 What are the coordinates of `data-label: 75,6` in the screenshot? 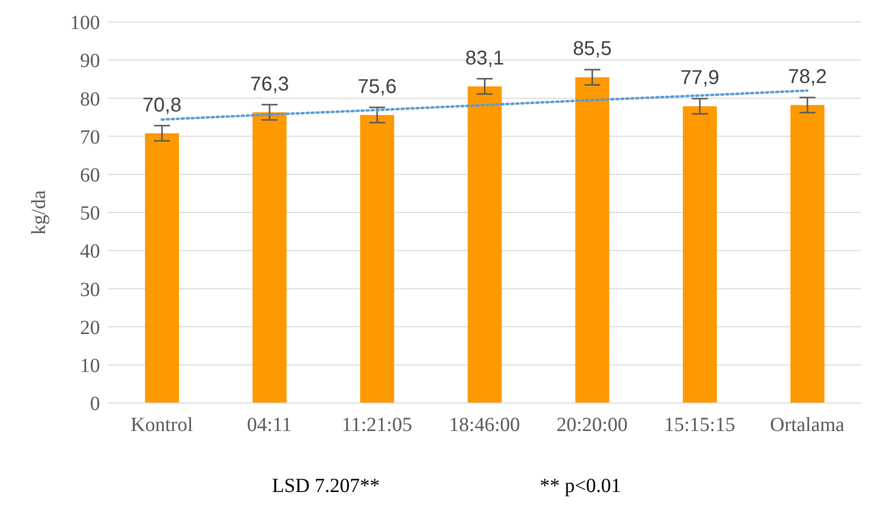 It's located at (377, 87).